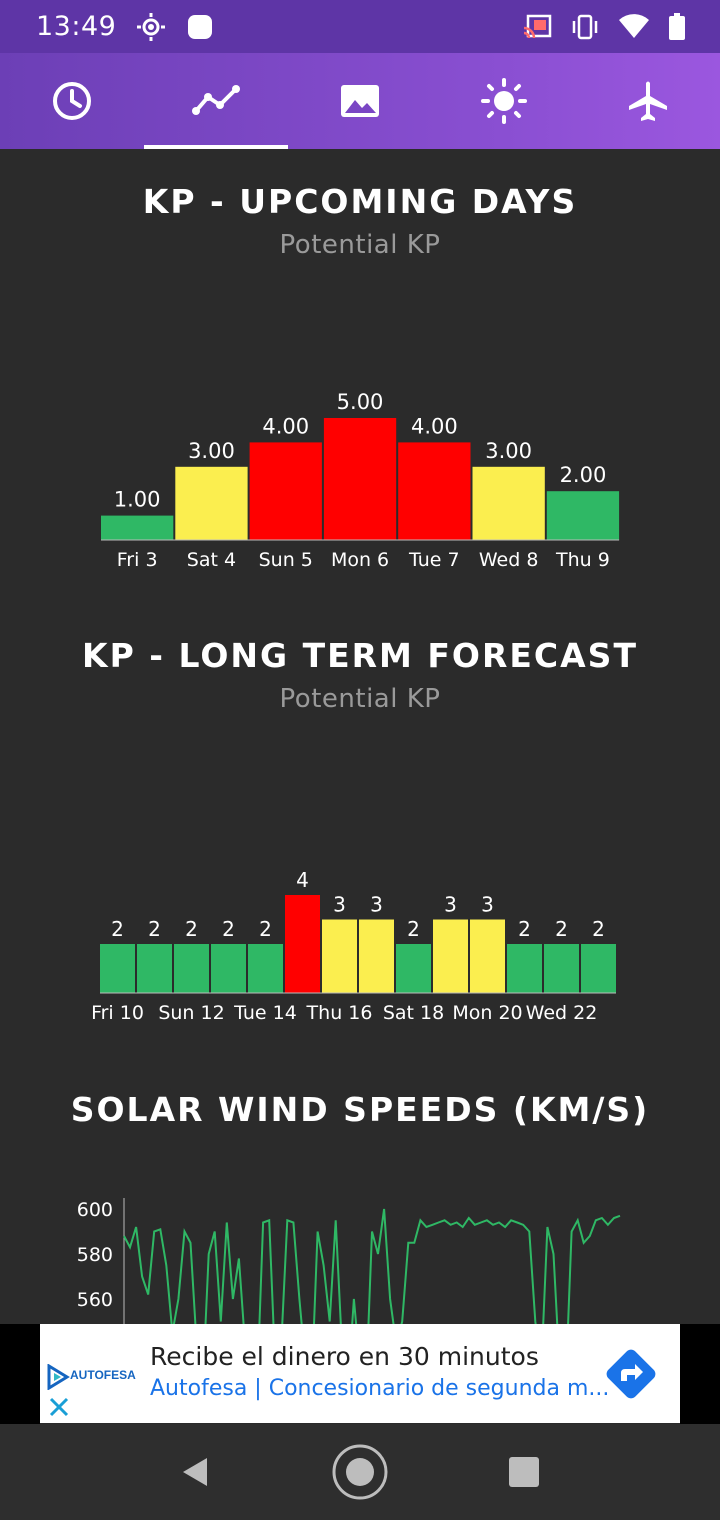 The height and width of the screenshot is (1520, 720). Describe the element at coordinates (562, 1013) in the screenshot. I see `kp-day-label: Wed 22` at that location.